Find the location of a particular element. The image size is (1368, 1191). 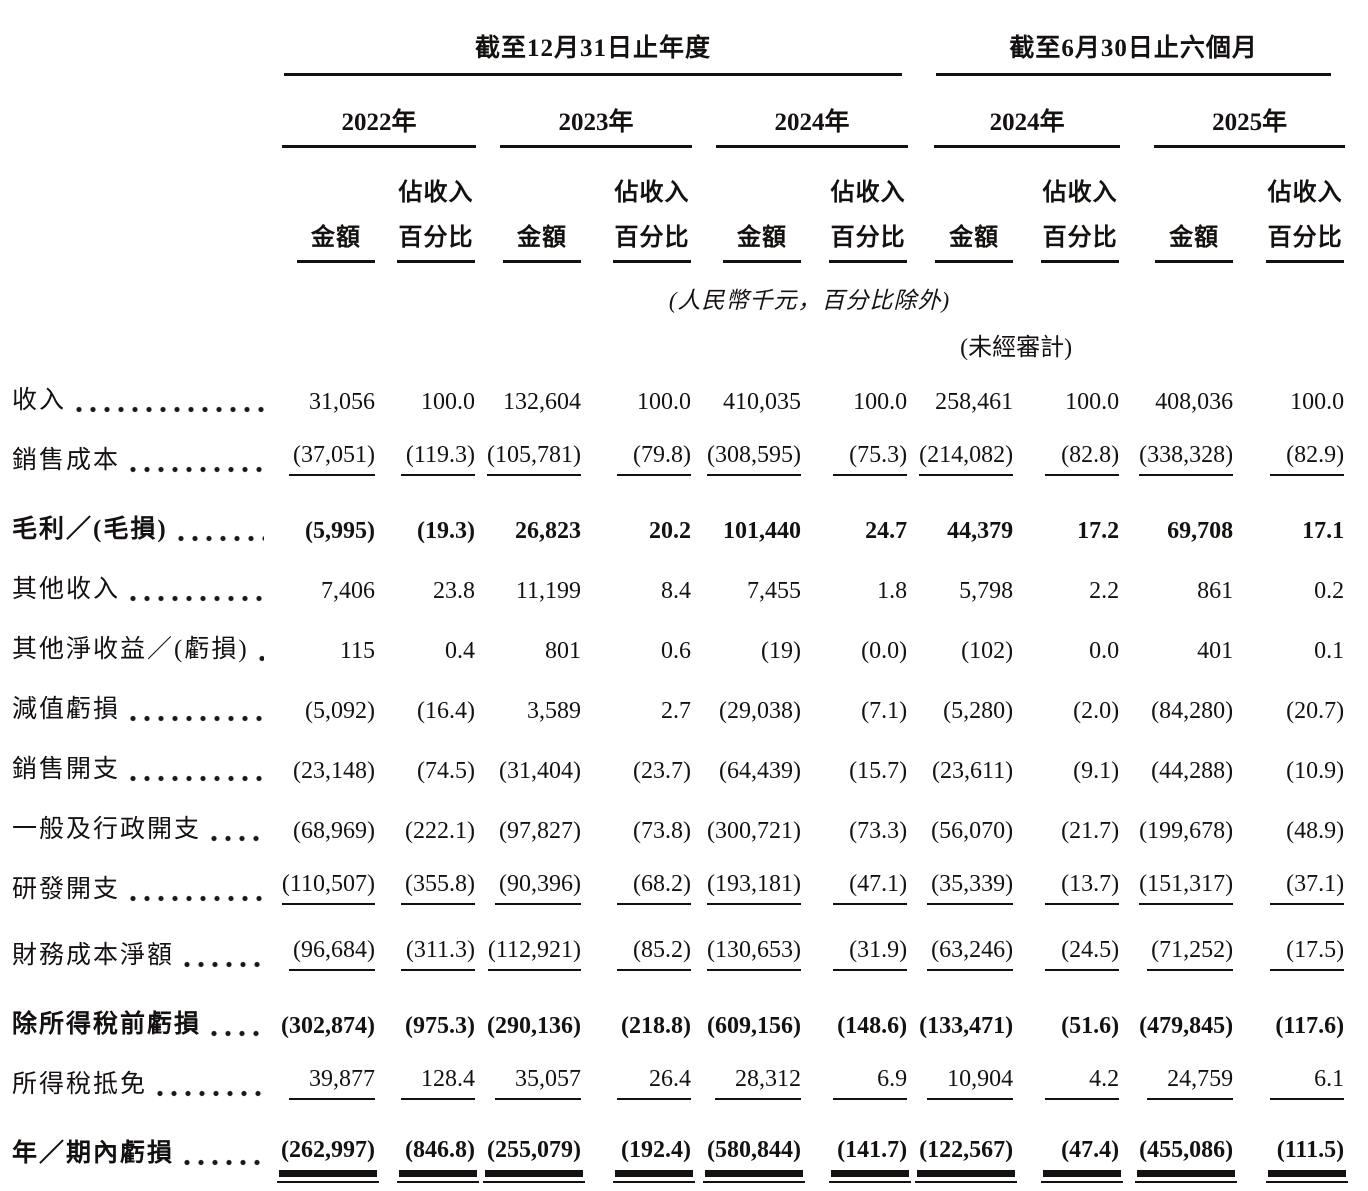

amount-cell: 132,604 is located at coordinates (531, 394).